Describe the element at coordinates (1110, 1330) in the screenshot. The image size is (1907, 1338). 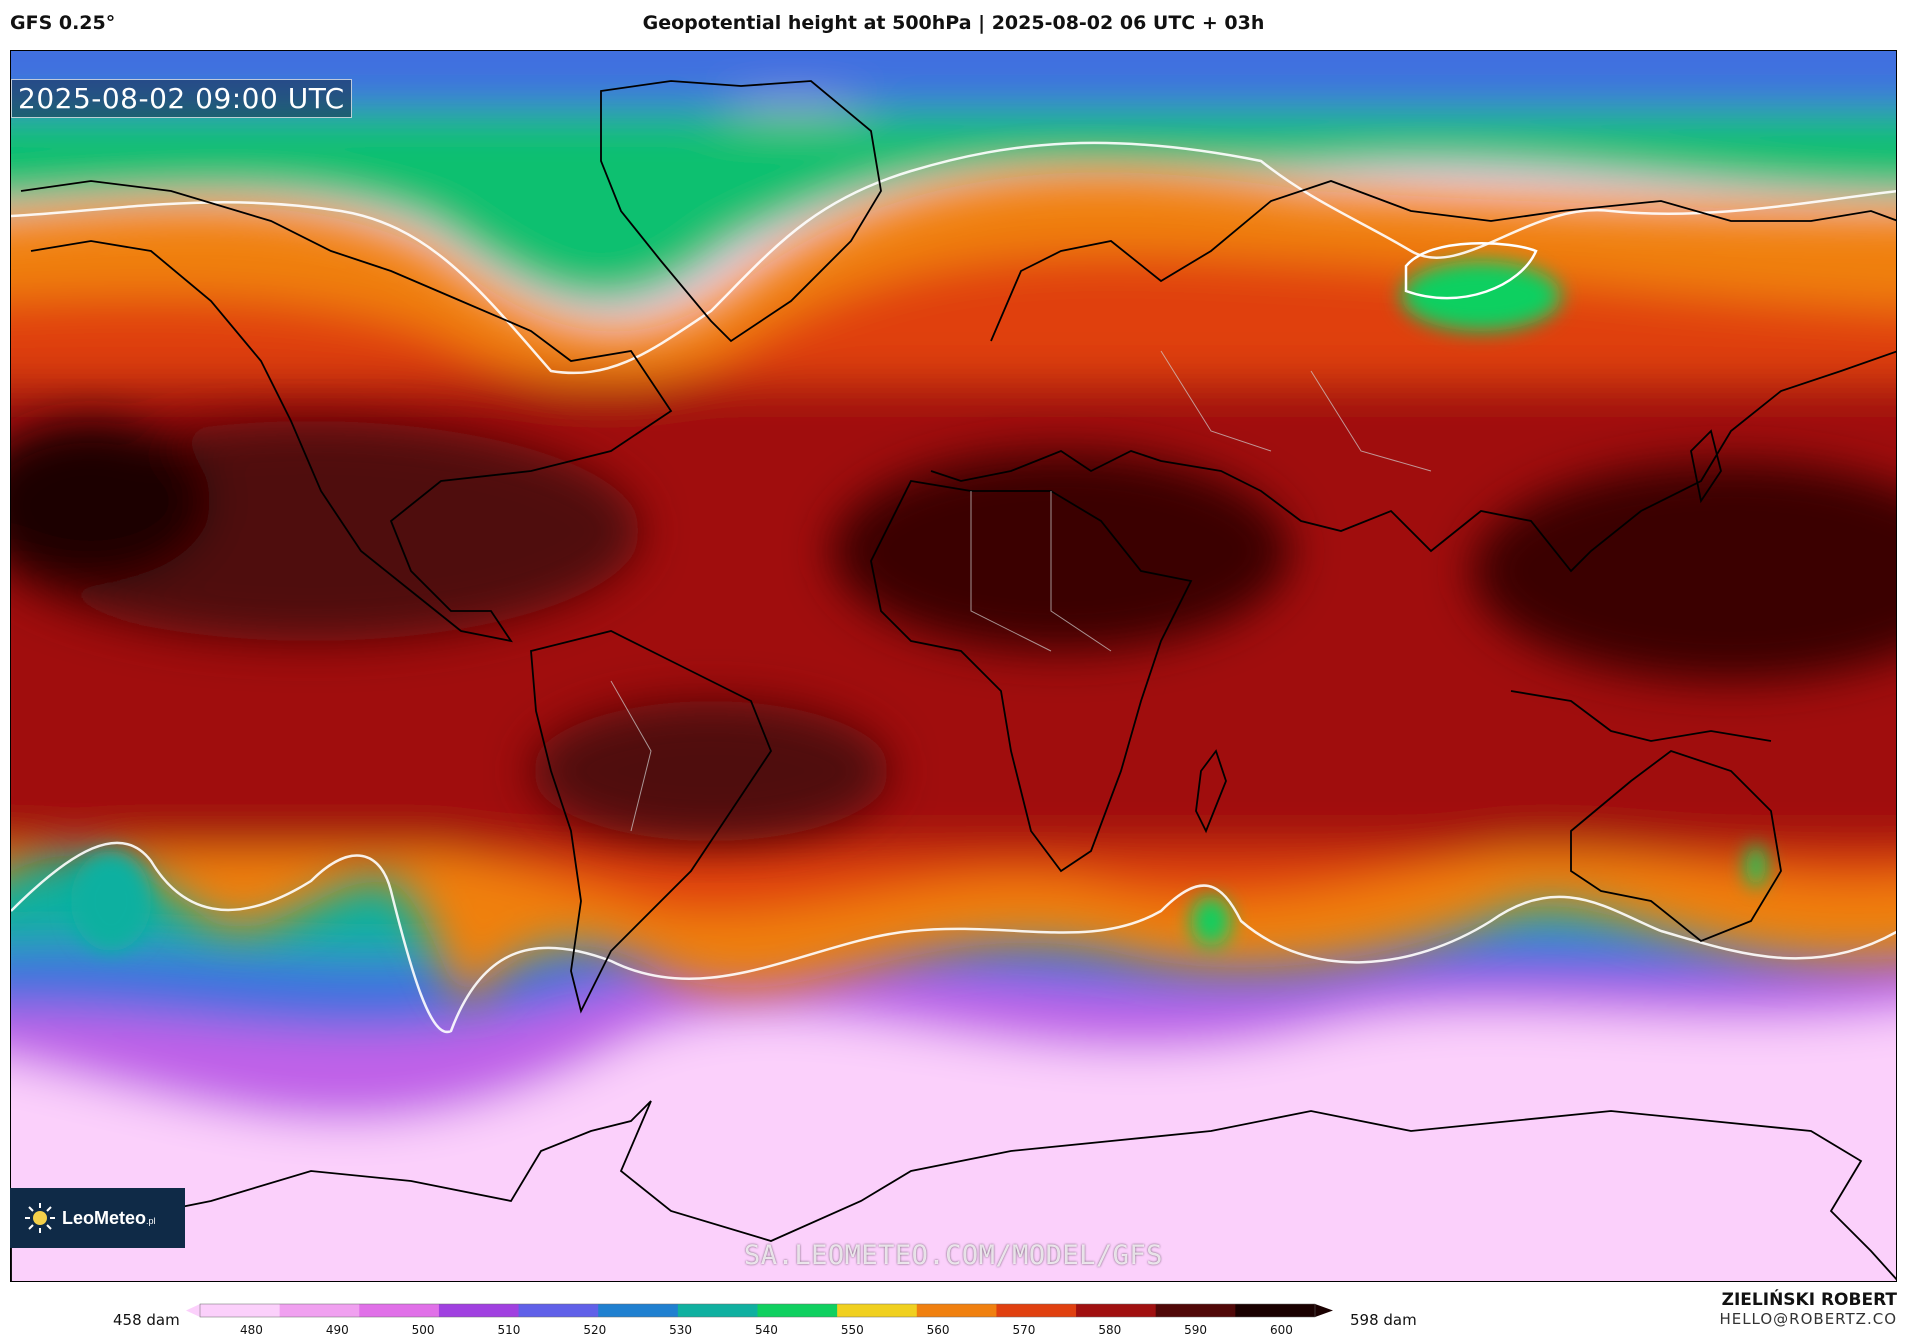
I see `colorbar-tick-label: 580` at that location.